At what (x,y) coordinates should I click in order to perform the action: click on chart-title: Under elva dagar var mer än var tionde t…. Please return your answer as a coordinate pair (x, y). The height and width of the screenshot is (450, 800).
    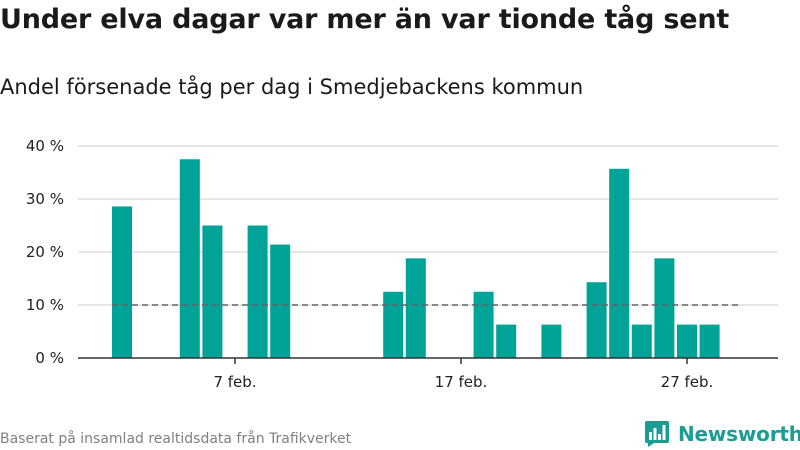
    Looking at the image, I should click on (365, 19).